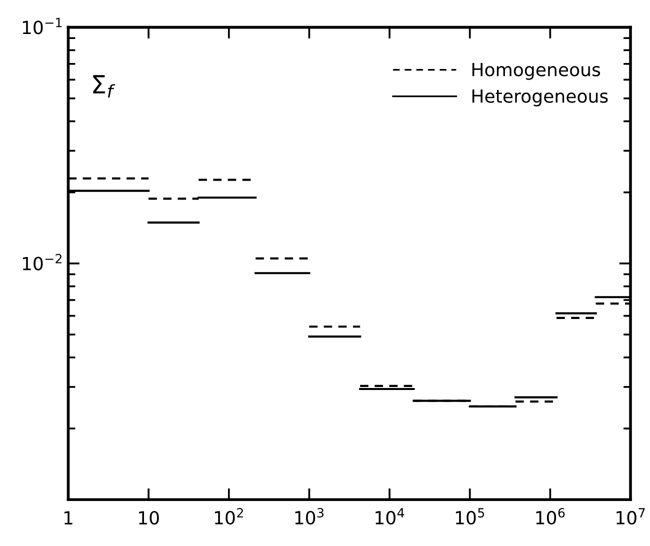 This screenshot has width=650, height=546. What do you see at coordinates (42, 26) in the screenshot?
I see `y-tick-label: 10$^{−1}$` at bounding box center [42, 26].